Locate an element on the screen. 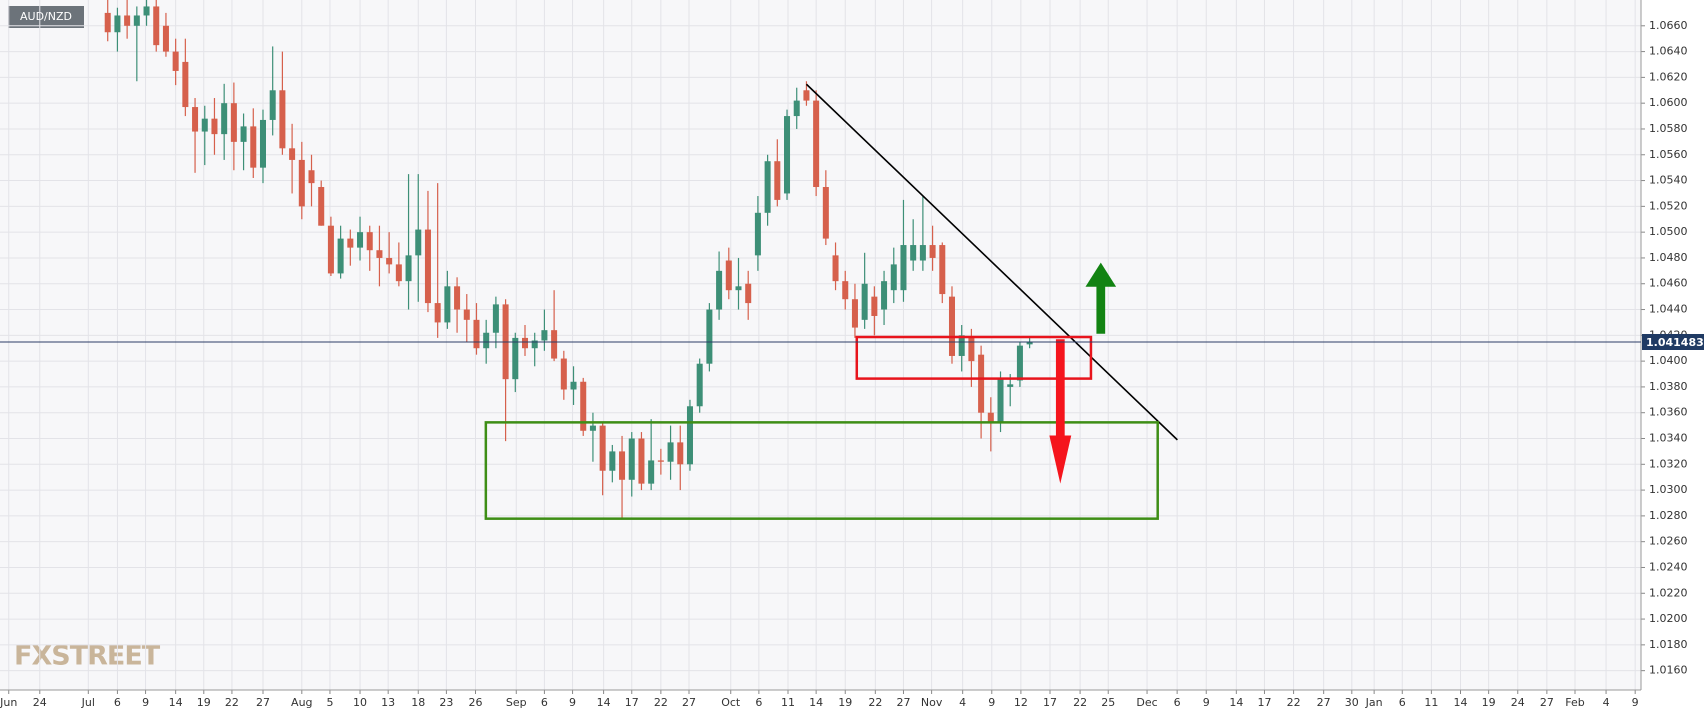 The image size is (1707, 712). y-tick-label: 1.0320 is located at coordinates (1668, 463).